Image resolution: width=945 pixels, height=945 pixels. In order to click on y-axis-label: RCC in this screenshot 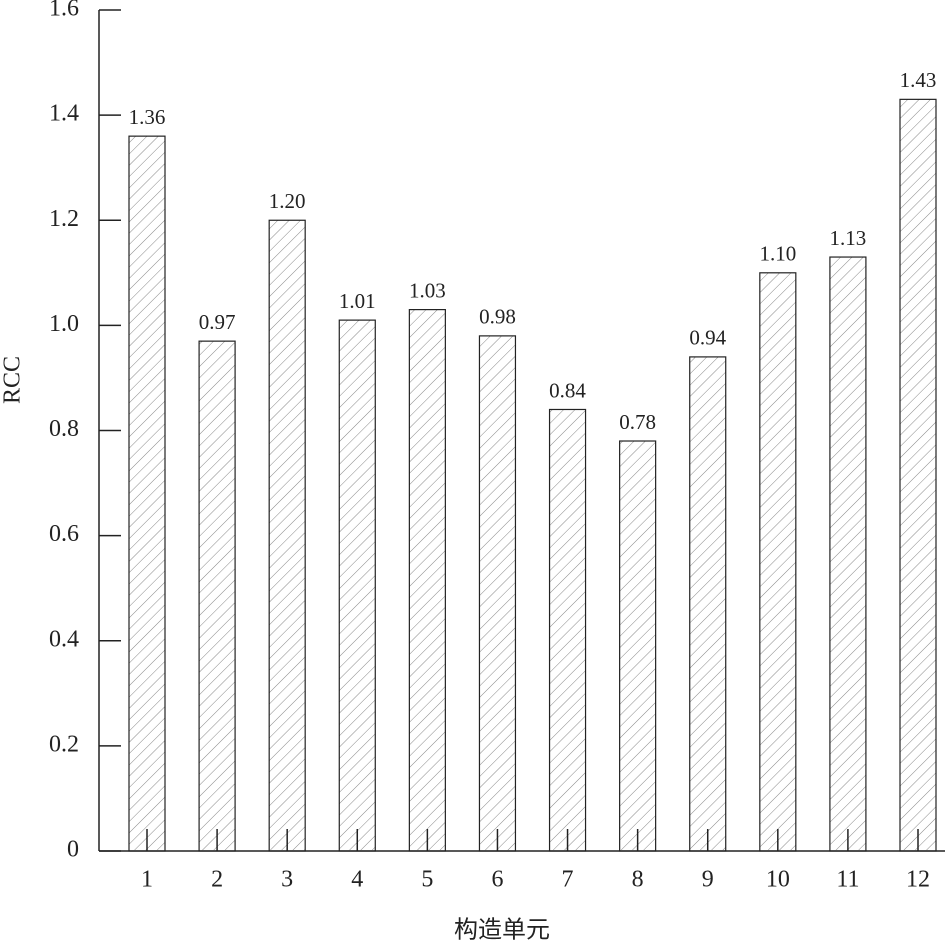, I will do `click(13, 380)`.